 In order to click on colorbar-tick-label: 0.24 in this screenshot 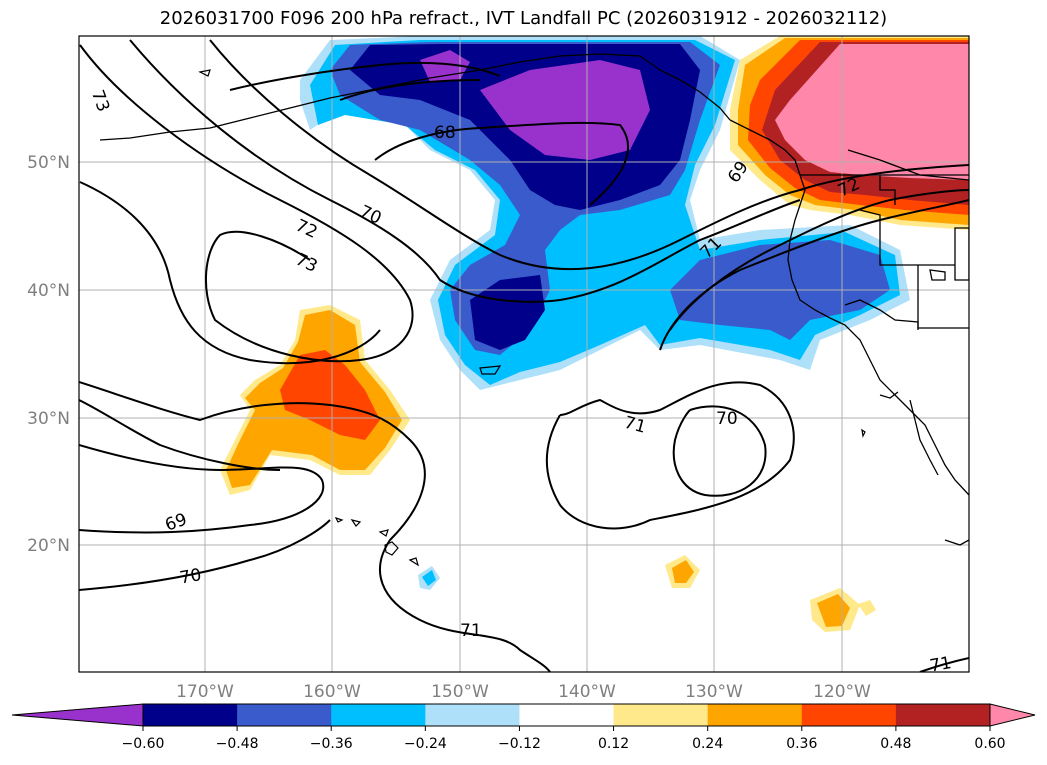, I will do `click(707, 744)`.